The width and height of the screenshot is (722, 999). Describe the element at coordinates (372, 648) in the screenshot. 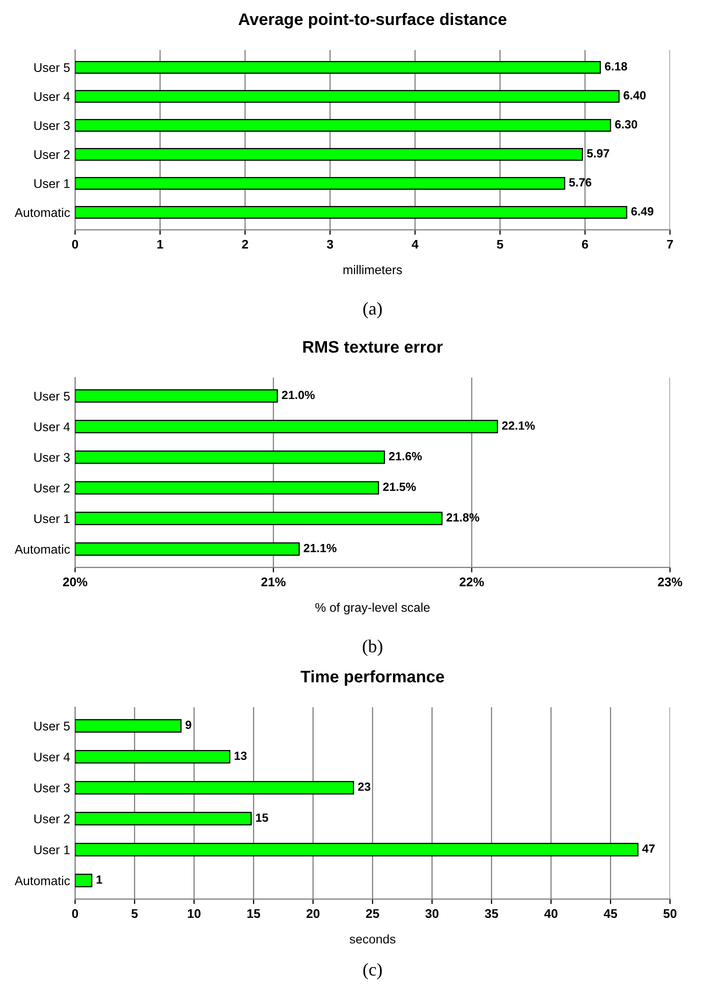

I see `text: (b)` at that location.